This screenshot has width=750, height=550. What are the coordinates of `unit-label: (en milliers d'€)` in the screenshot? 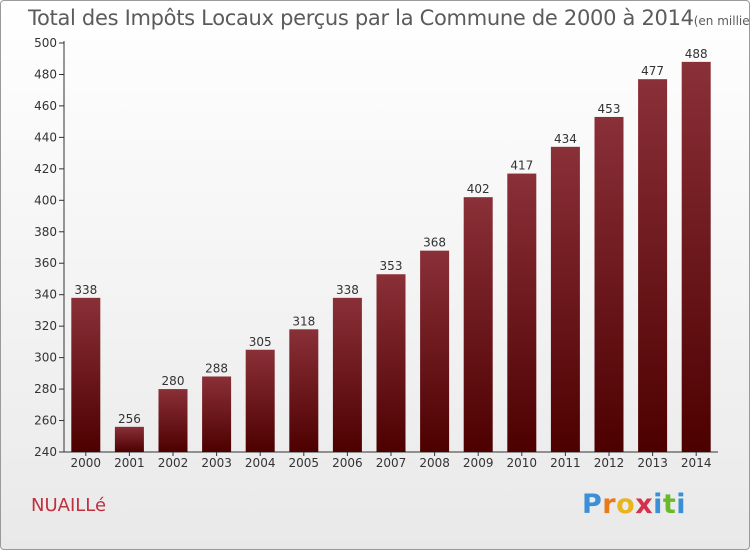 It's located at (721, 21).